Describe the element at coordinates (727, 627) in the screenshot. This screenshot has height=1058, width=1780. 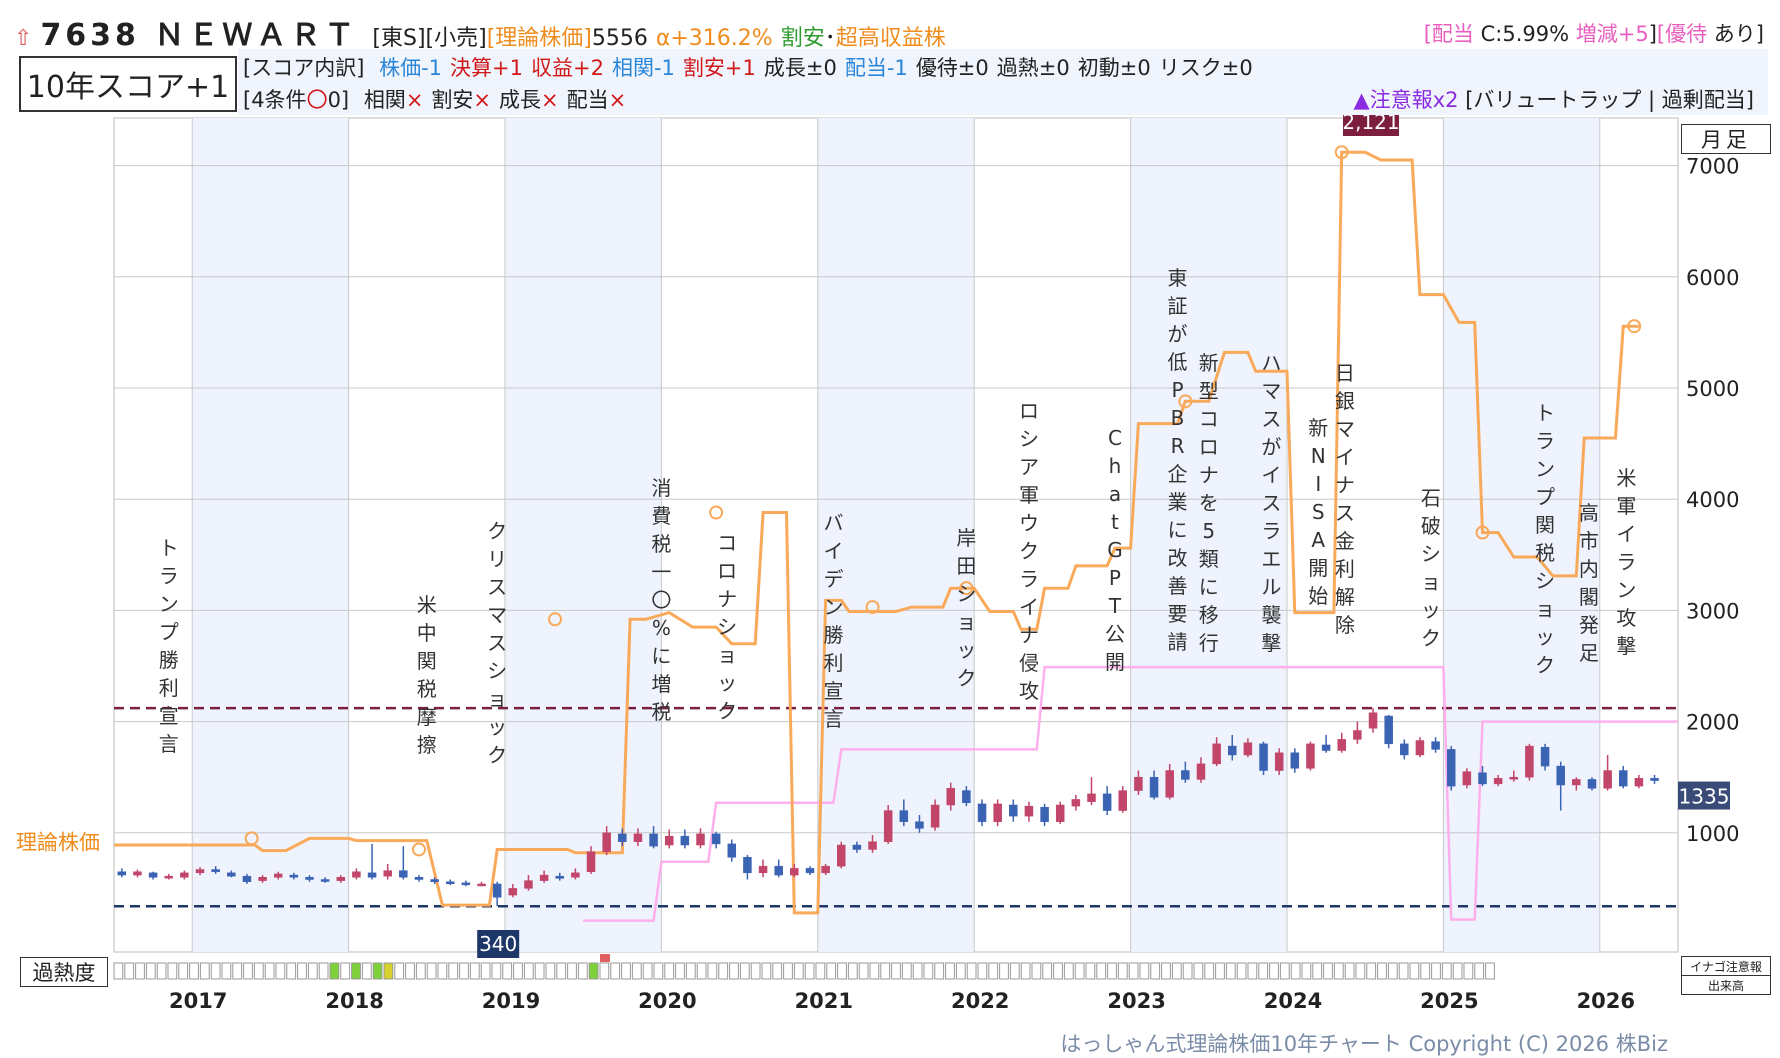
I see `event-label: コロナショック` at that location.